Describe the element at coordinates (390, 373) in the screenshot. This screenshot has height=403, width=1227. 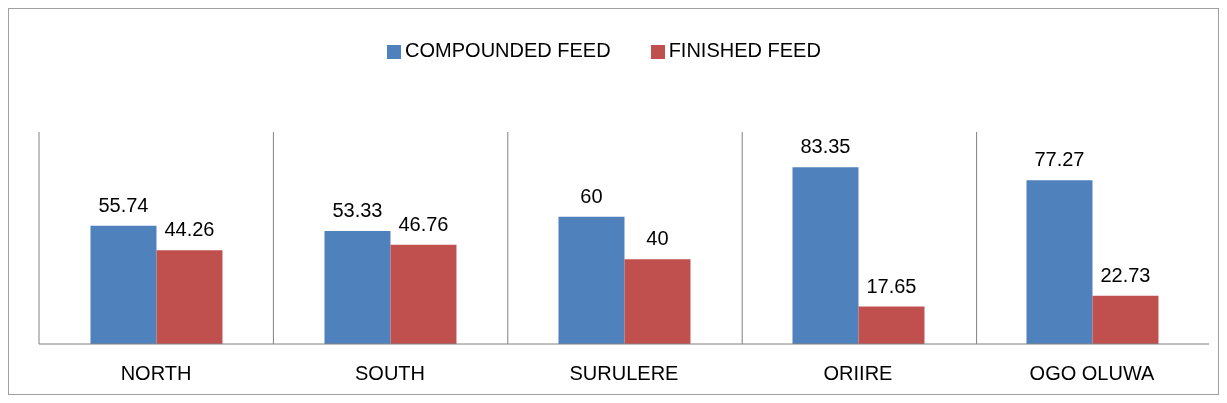
I see `x-tick-label: SOUTH` at that location.